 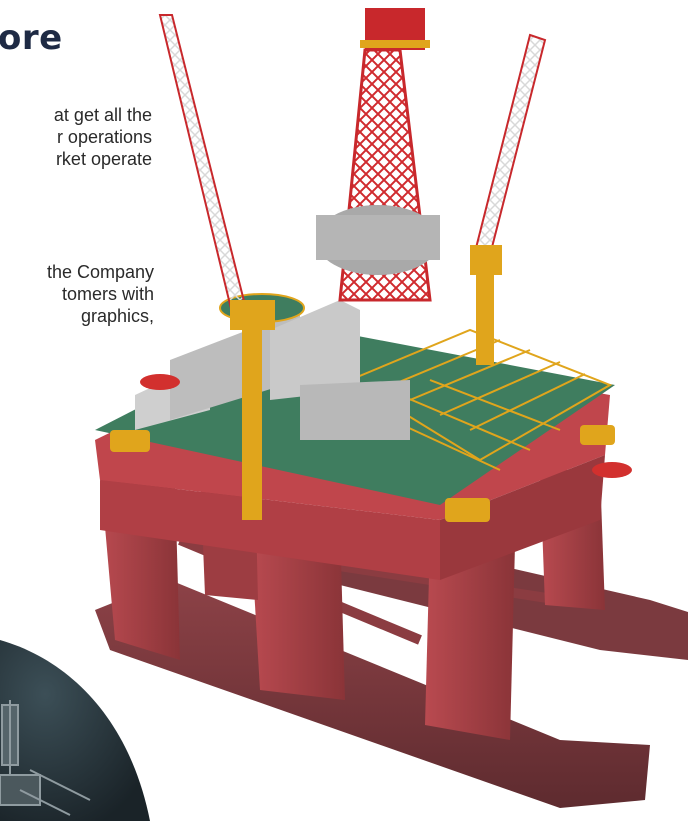 What do you see at coordinates (362, 473) in the screenshot?
I see `anchor-winches` at bounding box center [362, 473].